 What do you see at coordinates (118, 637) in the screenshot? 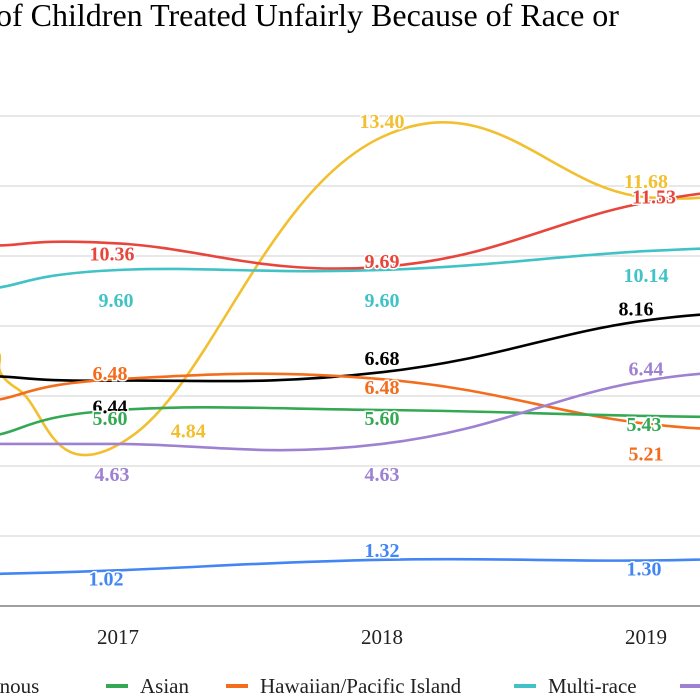
I see `x-tick-label: 2017` at bounding box center [118, 637].